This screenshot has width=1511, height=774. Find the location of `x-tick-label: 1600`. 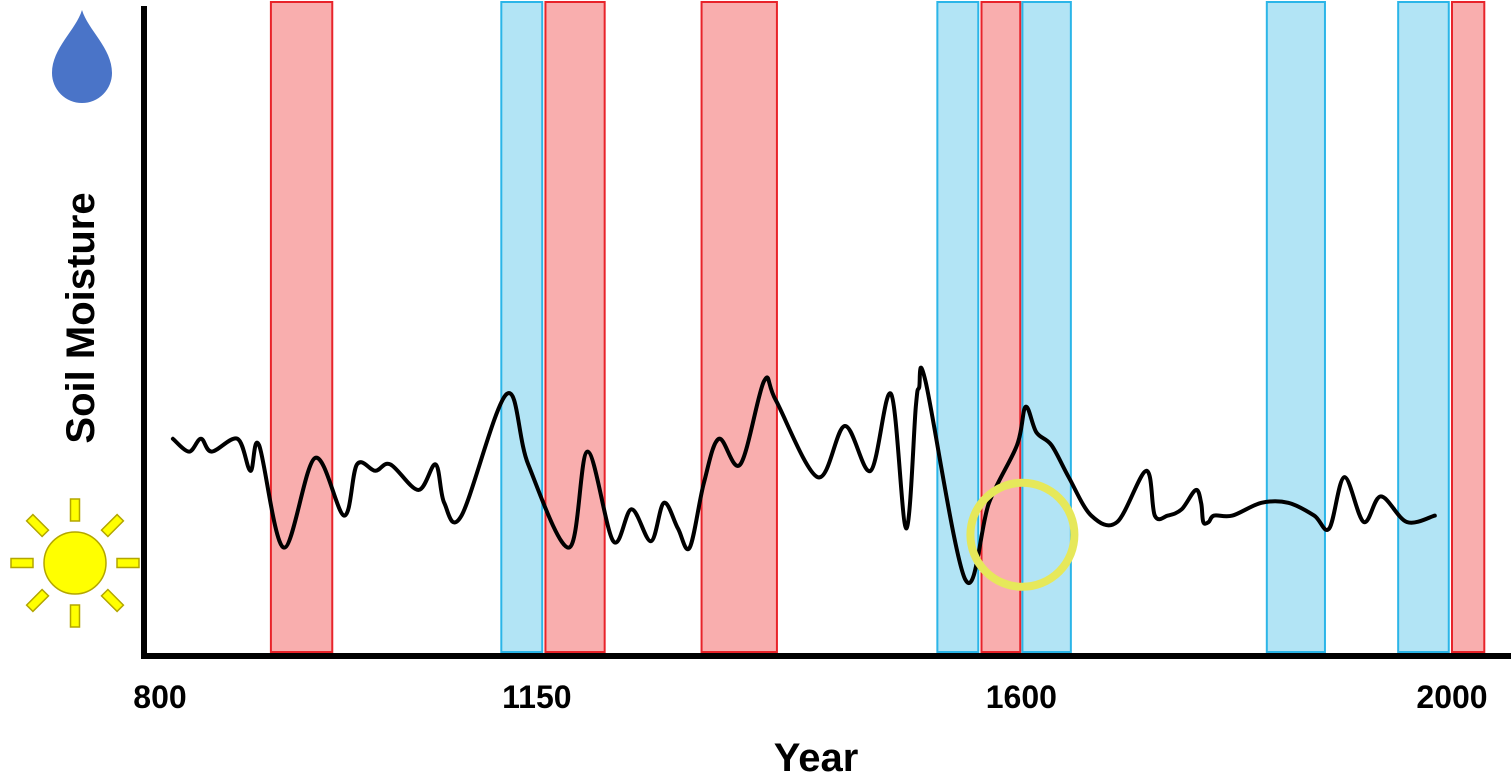

x-tick-label: 1600 is located at coordinates (1021, 697).